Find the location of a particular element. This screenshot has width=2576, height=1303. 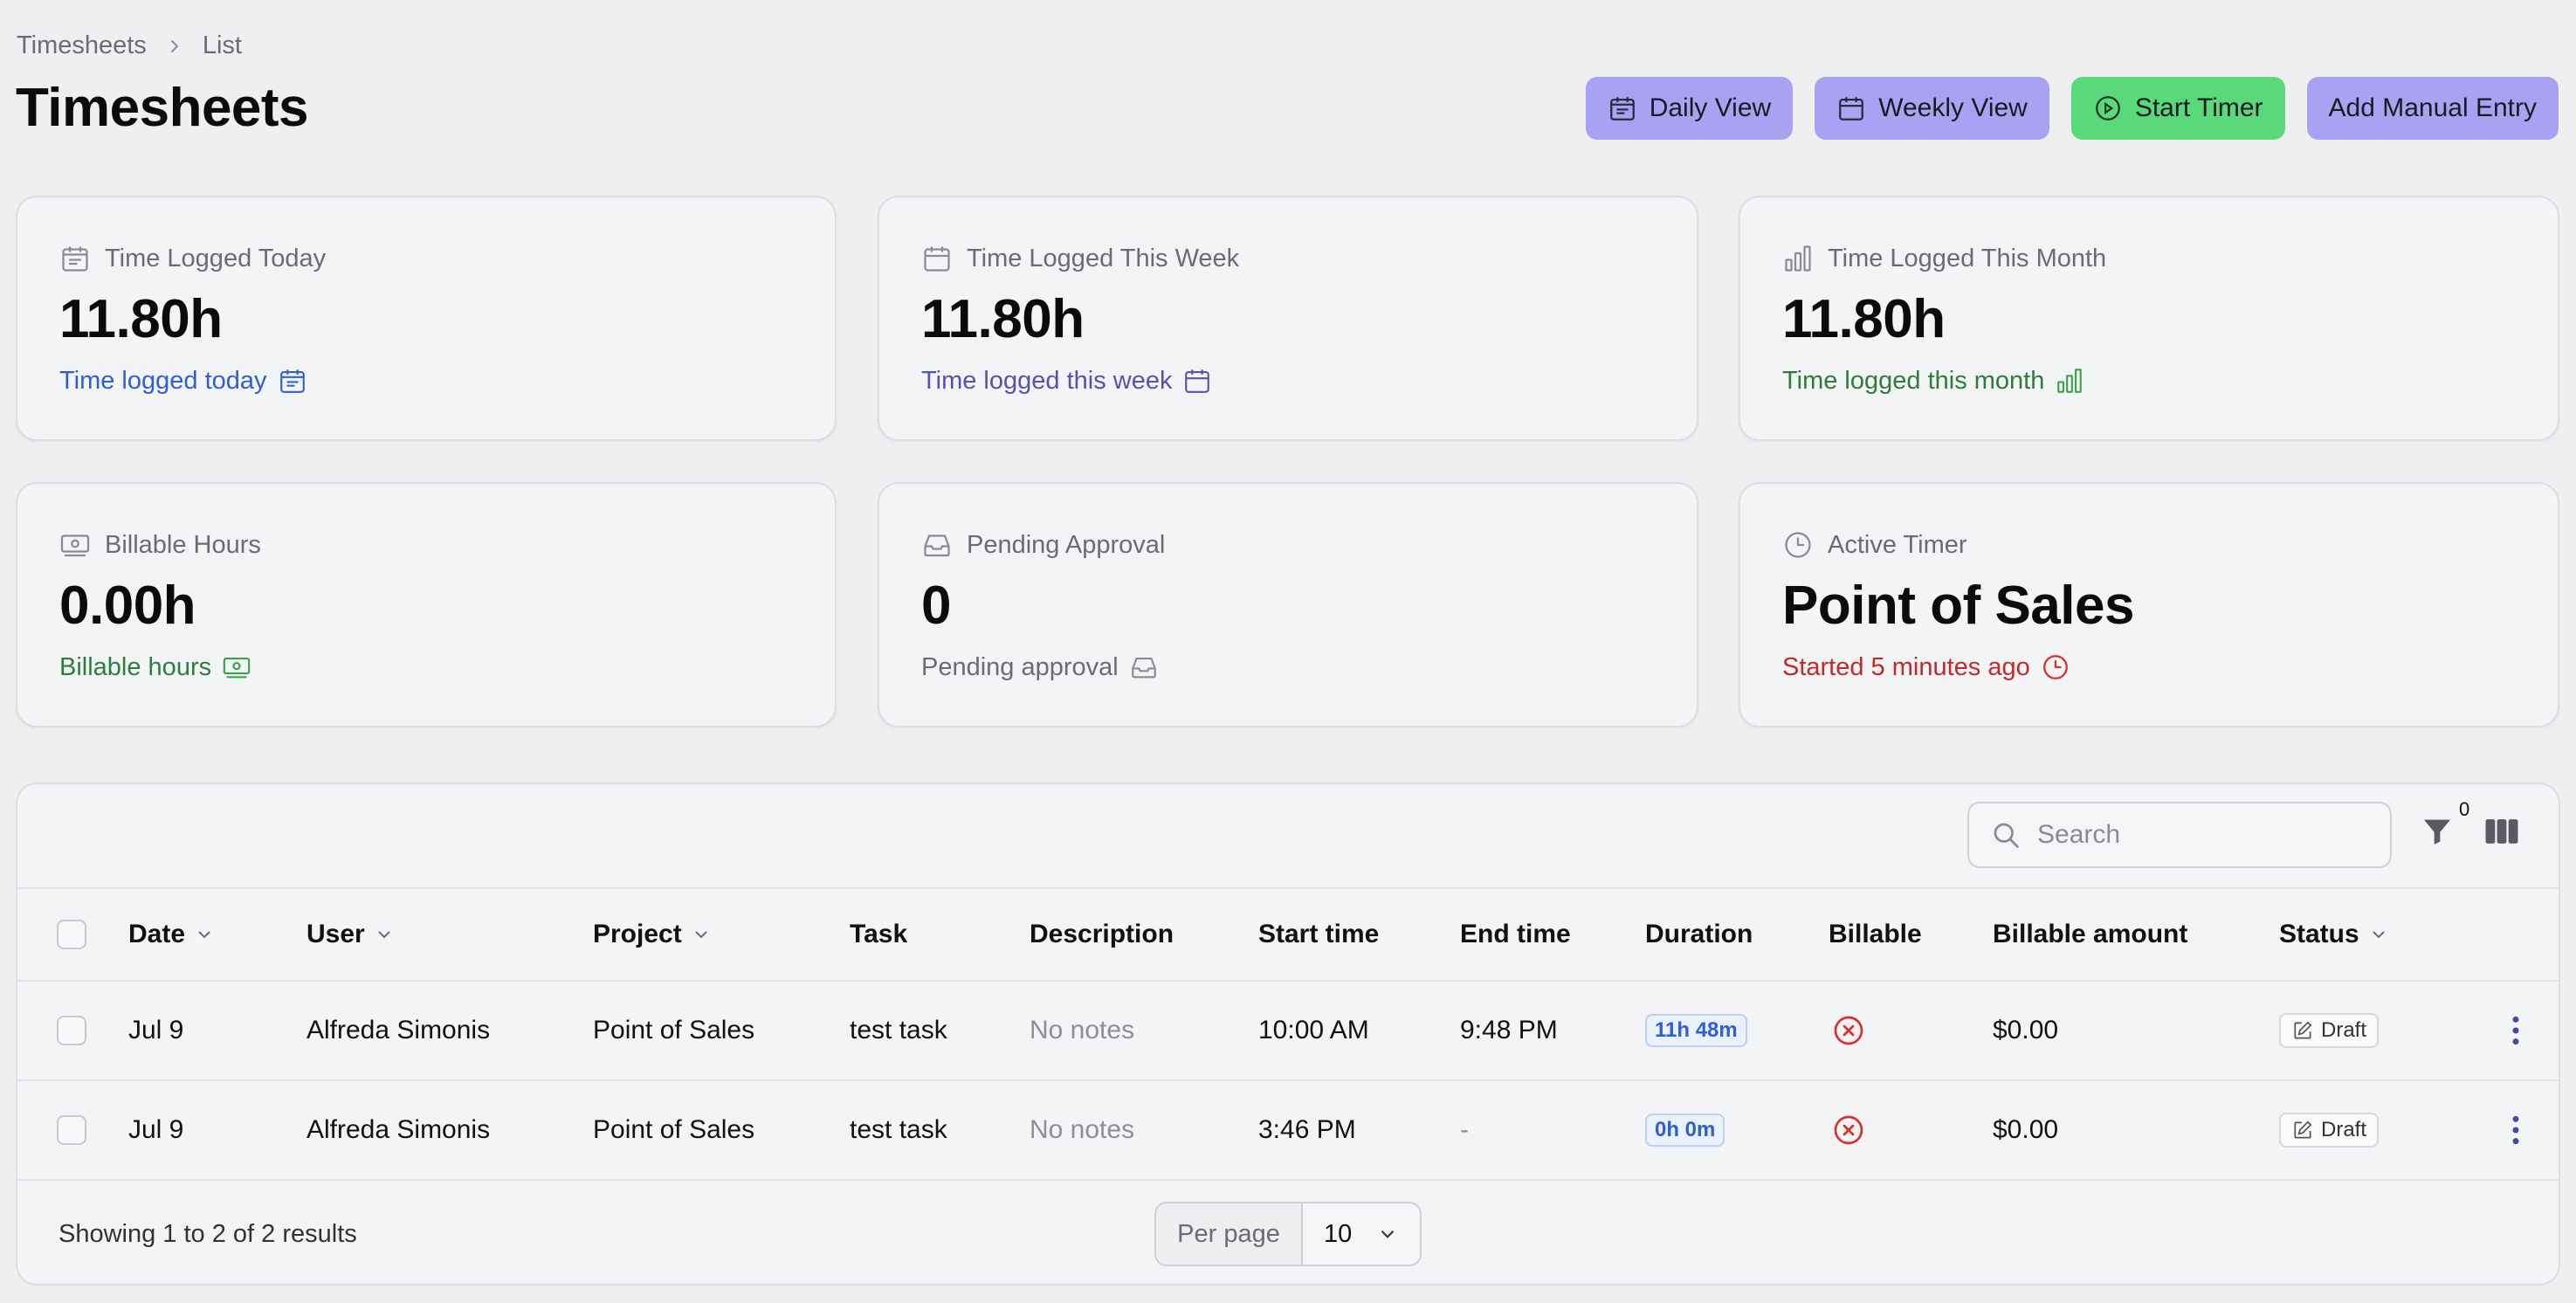

duration-badge: 0h 0m is located at coordinates (1685, 1130).